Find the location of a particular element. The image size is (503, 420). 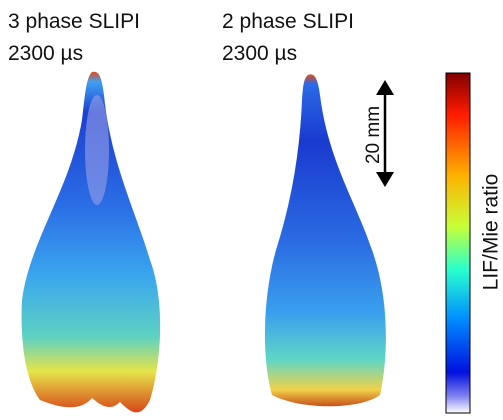

panel-title: 2 phase SLIPI is located at coordinates (288, 21).